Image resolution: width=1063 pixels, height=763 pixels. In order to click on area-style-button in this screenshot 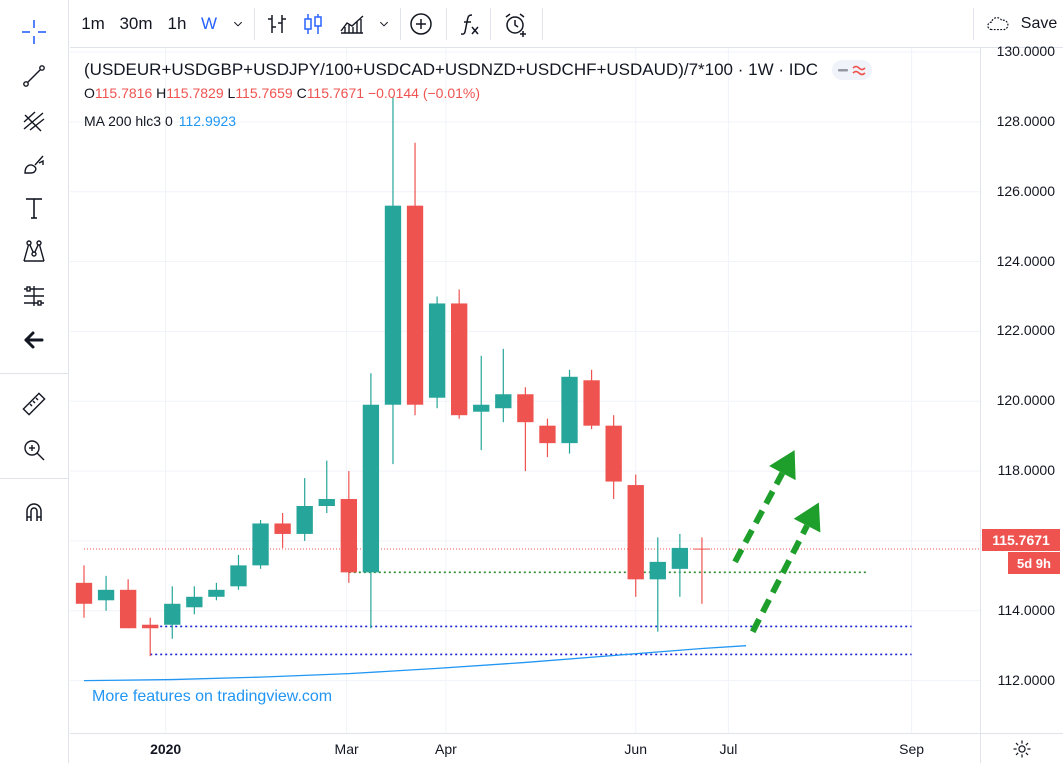, I will do `click(352, 24)`.